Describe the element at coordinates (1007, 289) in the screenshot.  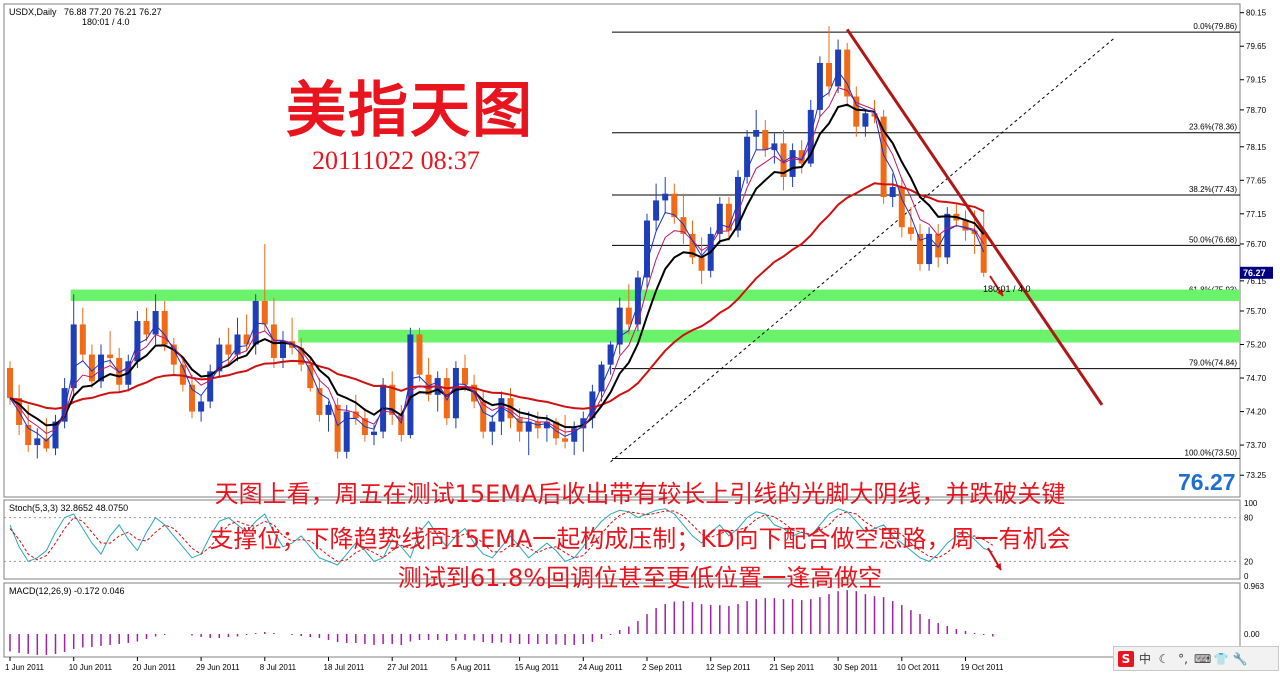
I see `cursor-label: 180:01 / 4.0` at that location.